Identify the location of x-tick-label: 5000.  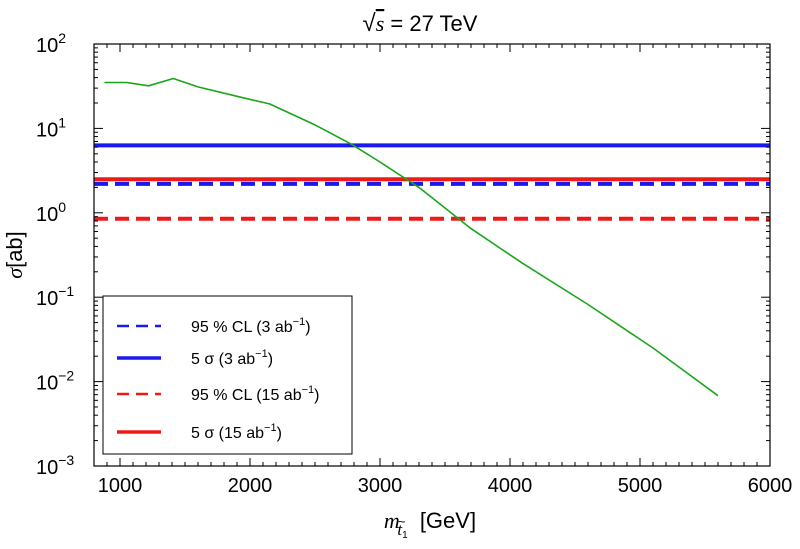
(640, 486).